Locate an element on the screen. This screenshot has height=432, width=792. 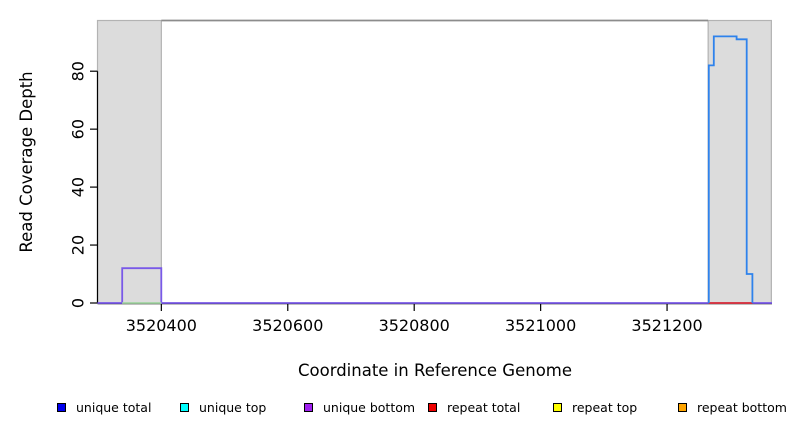
legend-item-unique-bottom: unique bottom is located at coordinates (359, 407).